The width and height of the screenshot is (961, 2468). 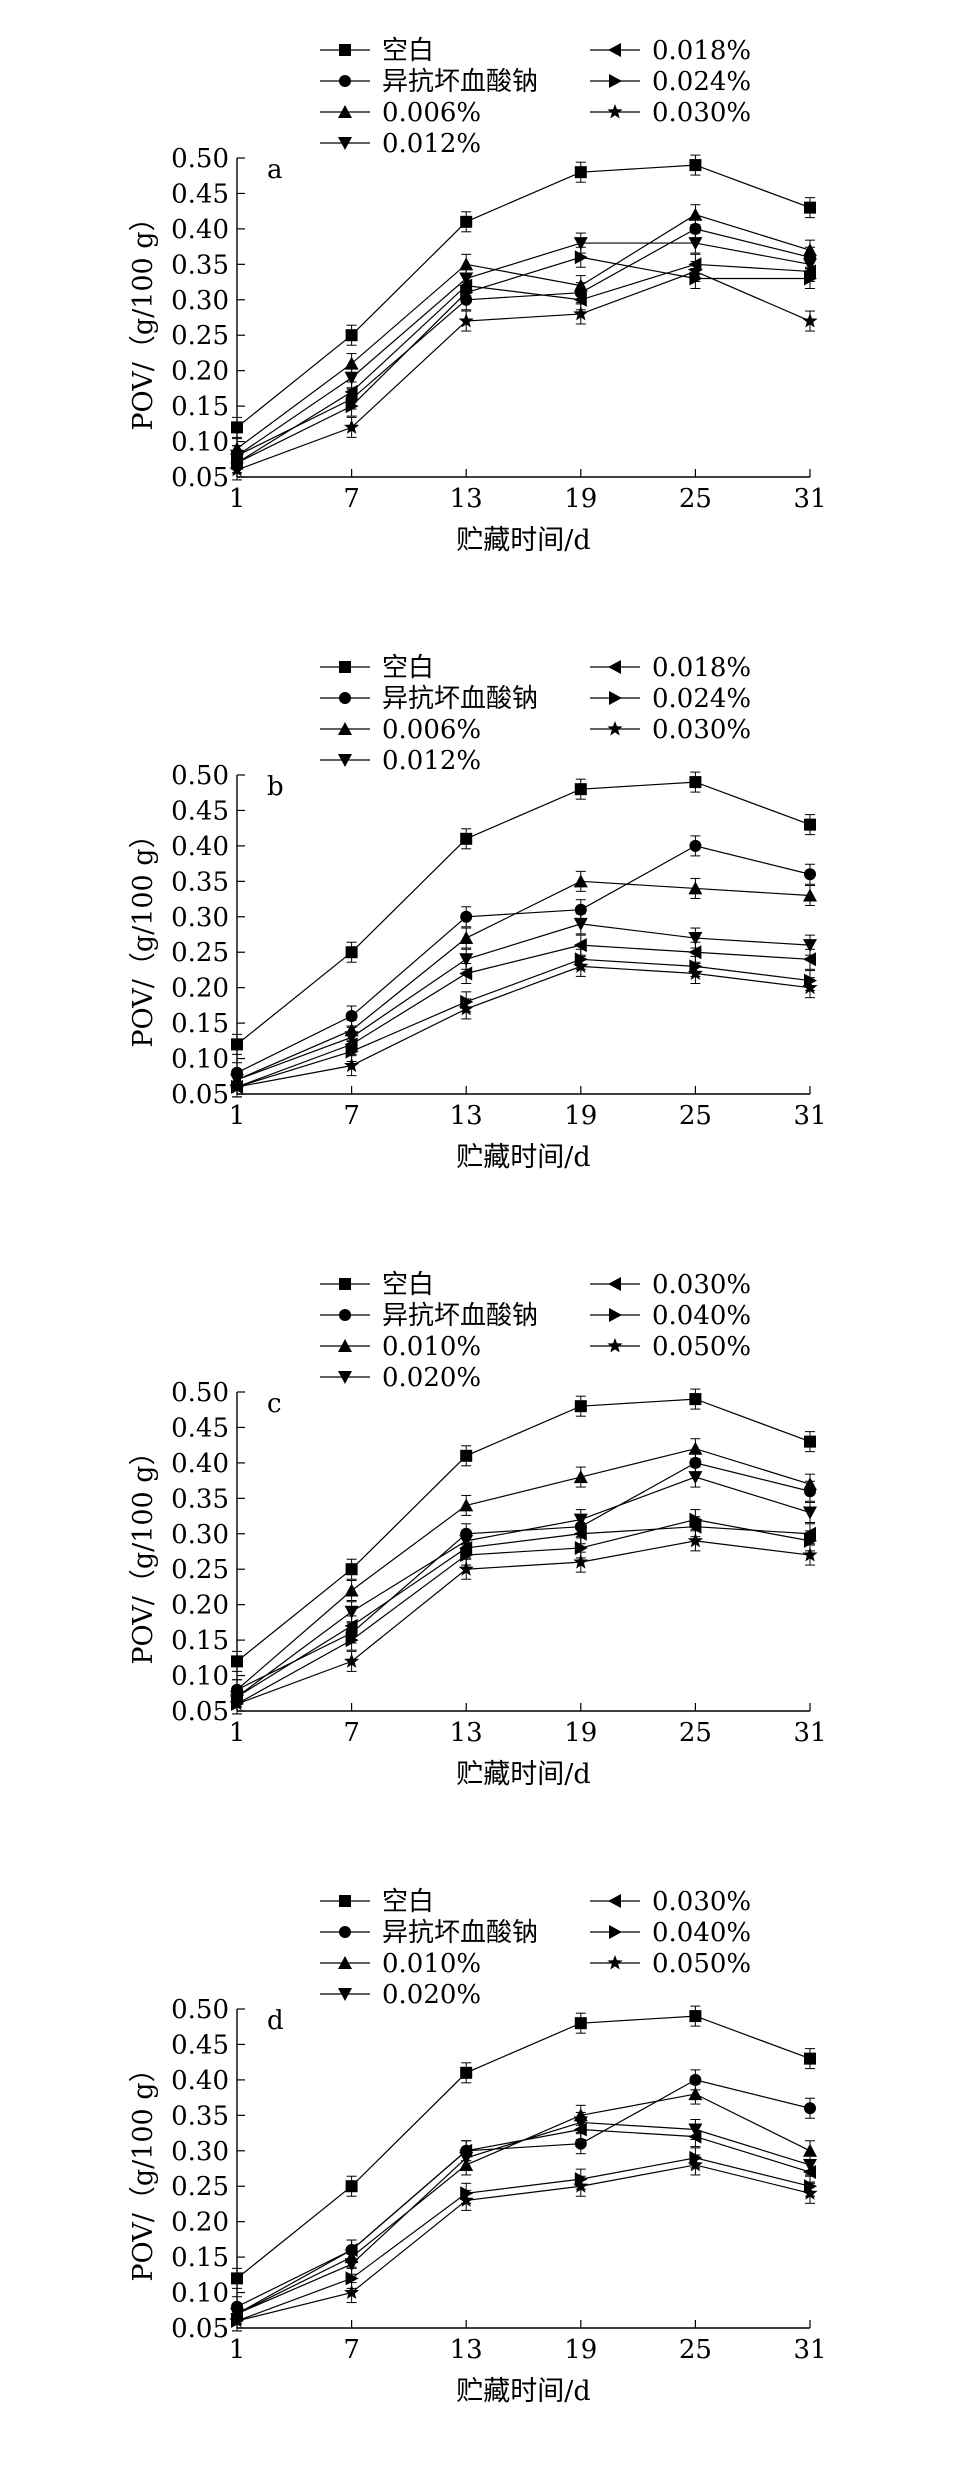 I want to click on legend-label: 0.024%, so click(x=701, y=699).